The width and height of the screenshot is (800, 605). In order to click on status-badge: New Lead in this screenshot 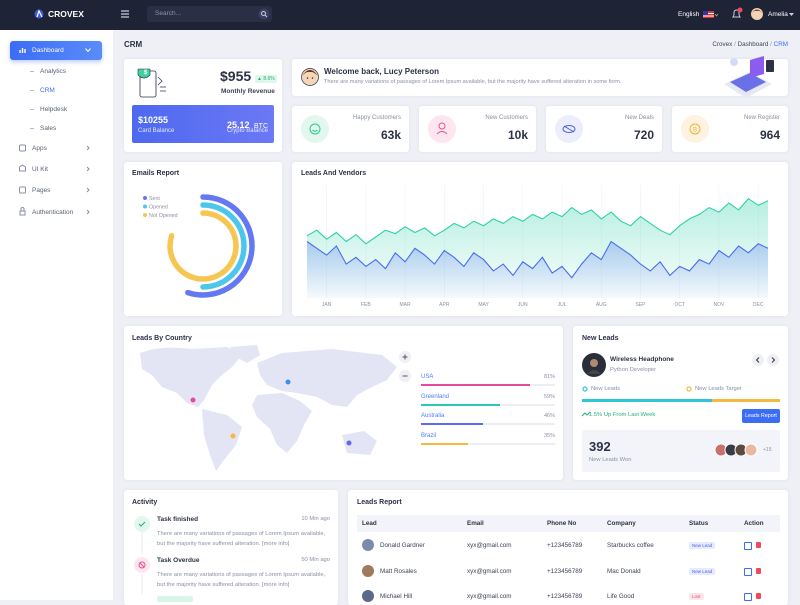, I will do `click(702, 545)`.